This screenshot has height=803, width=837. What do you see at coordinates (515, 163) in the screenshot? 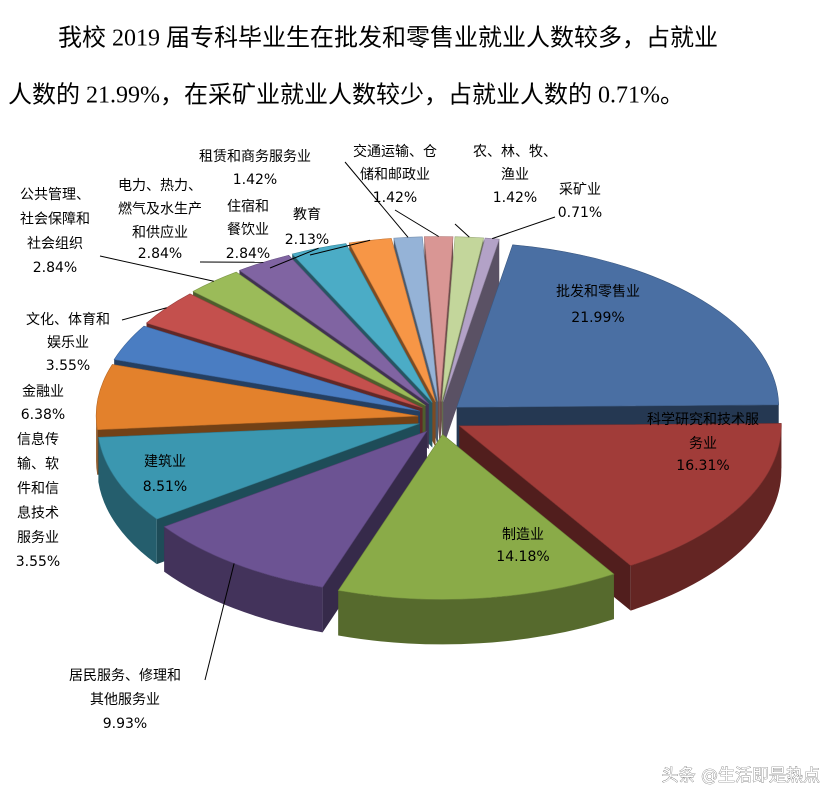
I see `slice-label: 农、林、牧、渔业` at bounding box center [515, 163].